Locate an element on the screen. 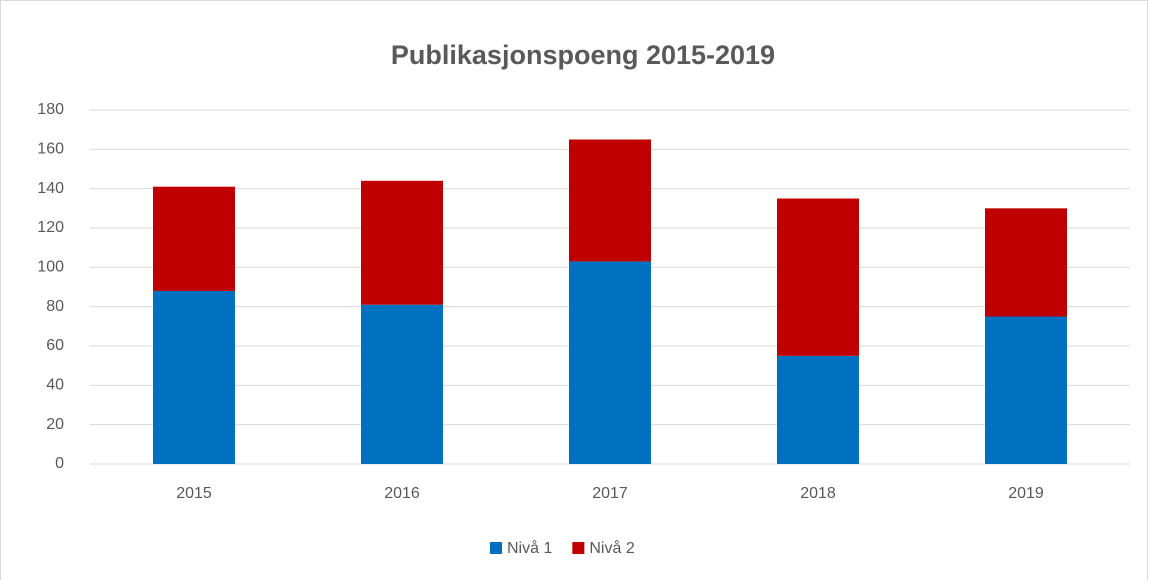  x-tick-label: 2018 is located at coordinates (818, 493).